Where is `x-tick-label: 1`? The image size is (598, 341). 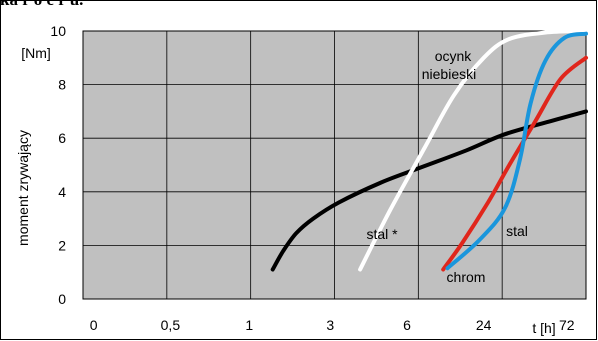
x-tick-label: 1 is located at coordinates (249, 325).